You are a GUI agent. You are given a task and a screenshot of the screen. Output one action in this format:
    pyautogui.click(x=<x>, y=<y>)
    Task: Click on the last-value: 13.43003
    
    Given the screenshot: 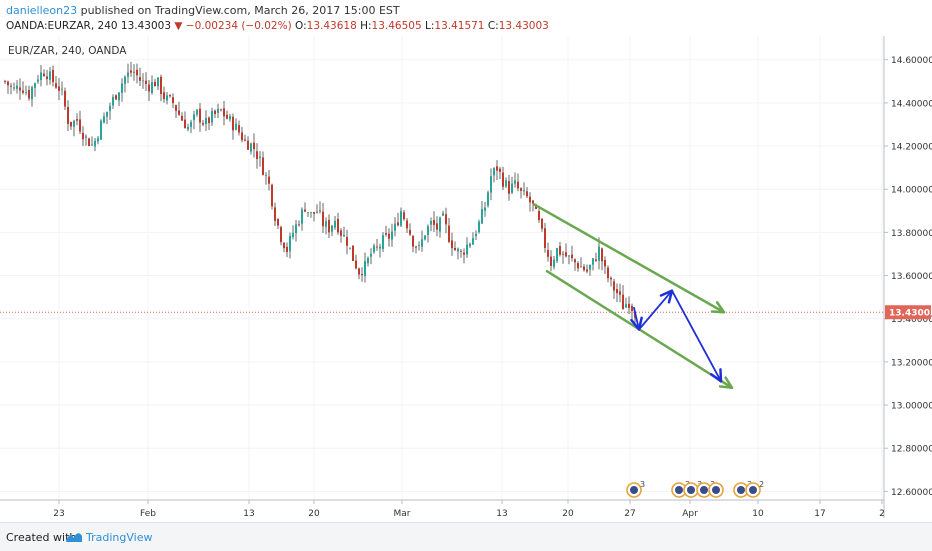 What is the action you would take?
    pyautogui.click(x=146, y=26)
    